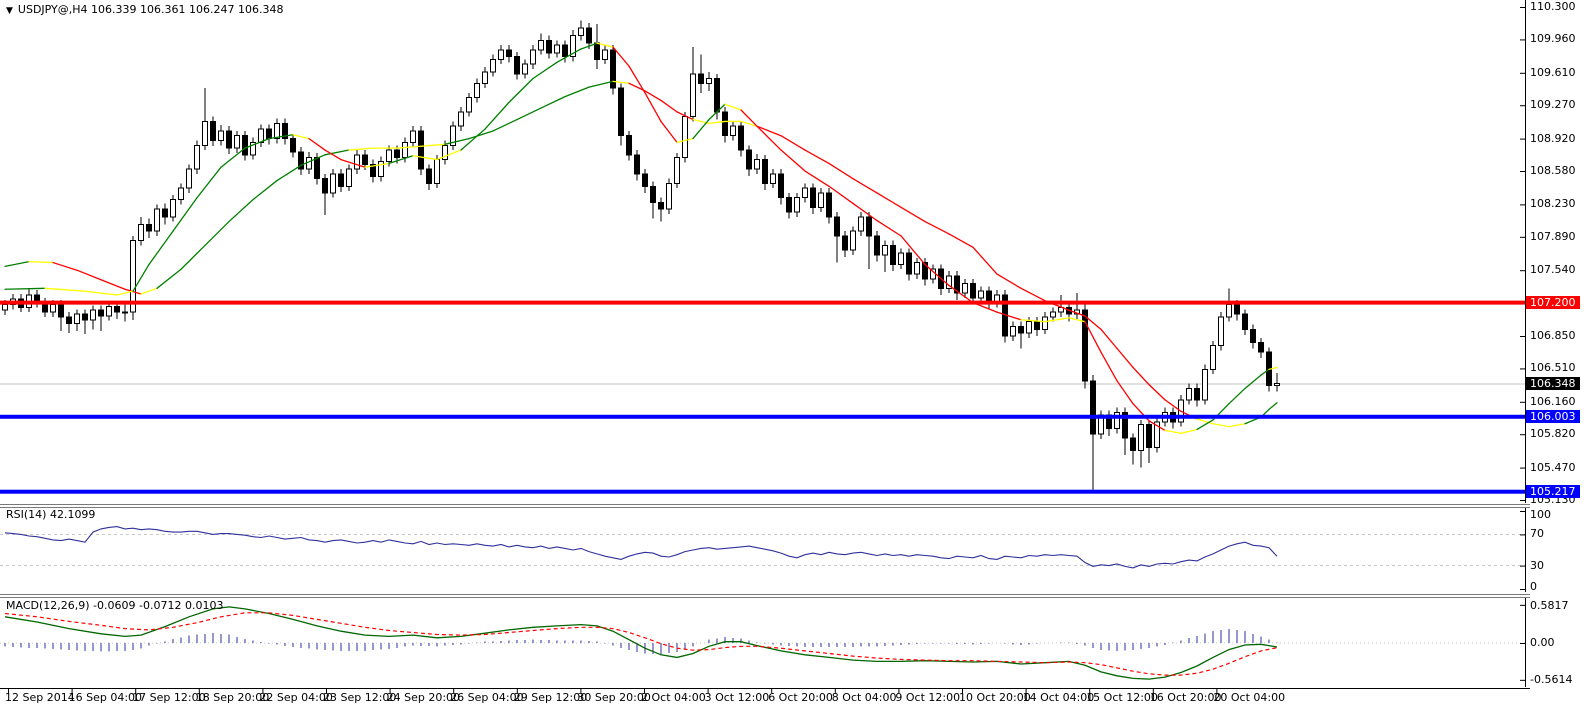  I want to click on time-tick-label: 16 Oct 20:00, so click(1185, 697).